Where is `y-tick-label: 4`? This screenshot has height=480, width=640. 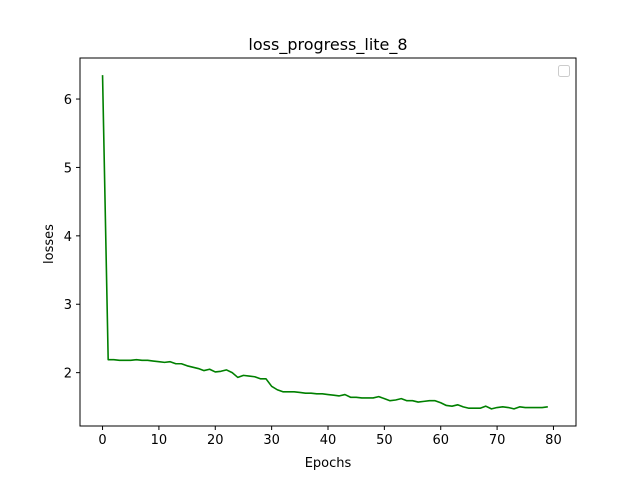
y-tick-label: 4 is located at coordinates (68, 237).